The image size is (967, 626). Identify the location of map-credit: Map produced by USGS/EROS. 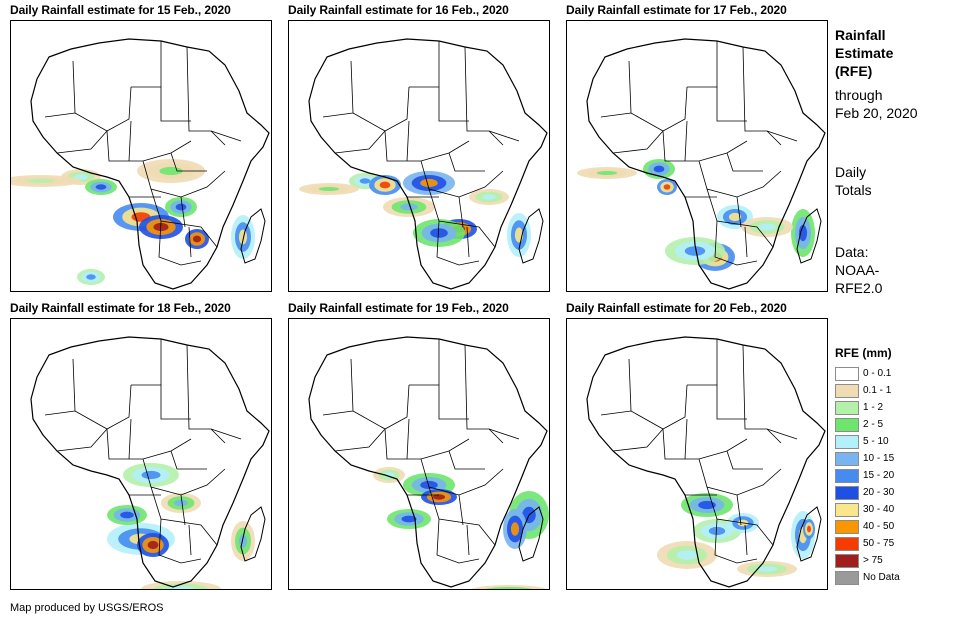
(87, 608).